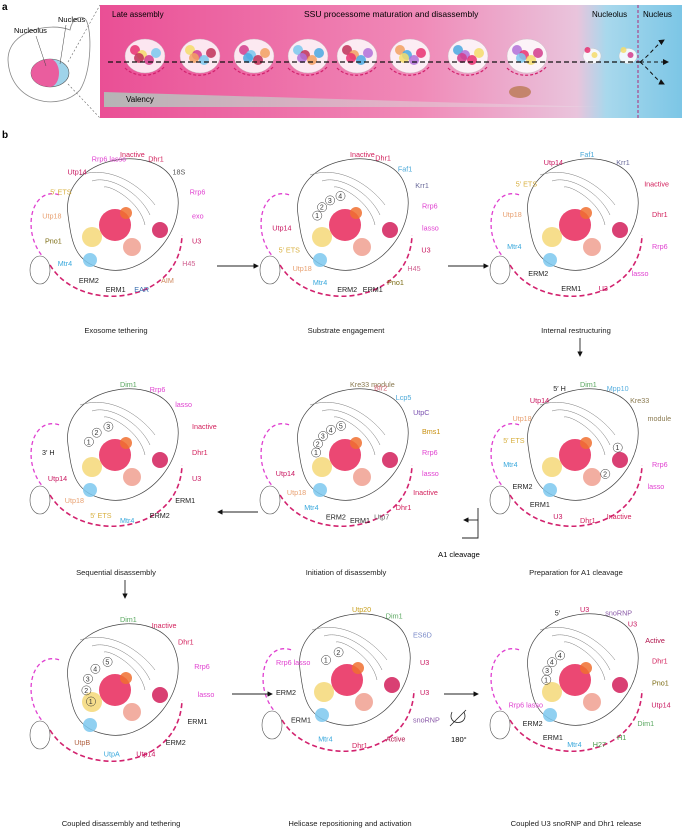 Image resolution: width=685 pixels, height=831 pixels. I want to click on step-9-label-3: U3, so click(632, 623).